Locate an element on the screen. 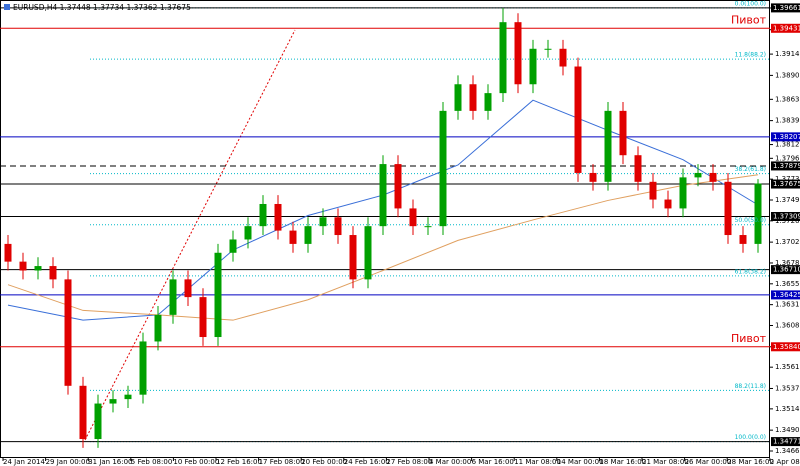 The image size is (800, 466). y-tick-label: 1.36315 is located at coordinates (787, 305).